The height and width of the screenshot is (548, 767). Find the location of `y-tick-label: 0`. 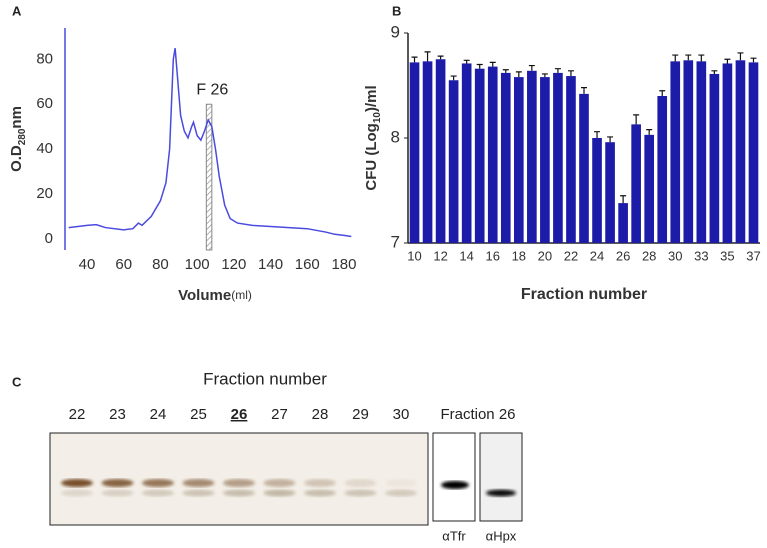

y-tick-label: 0 is located at coordinates (49, 238).